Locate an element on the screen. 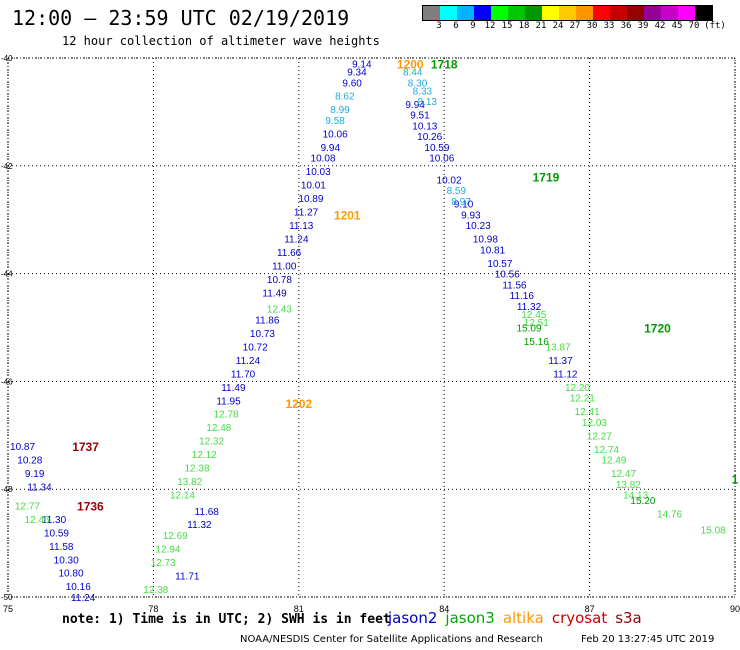  satellite-altika: altika is located at coordinates (523, 618).